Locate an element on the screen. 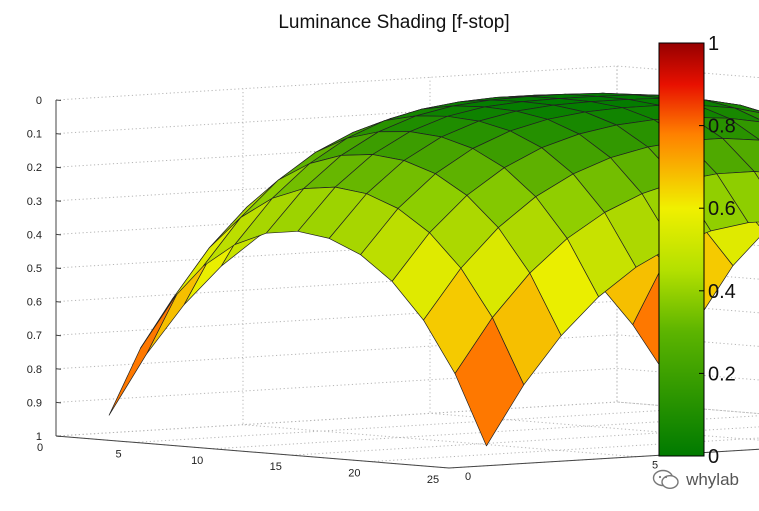 This screenshot has height=511, width=759. colorbar-tick-label: 0.2 is located at coordinates (722, 374).